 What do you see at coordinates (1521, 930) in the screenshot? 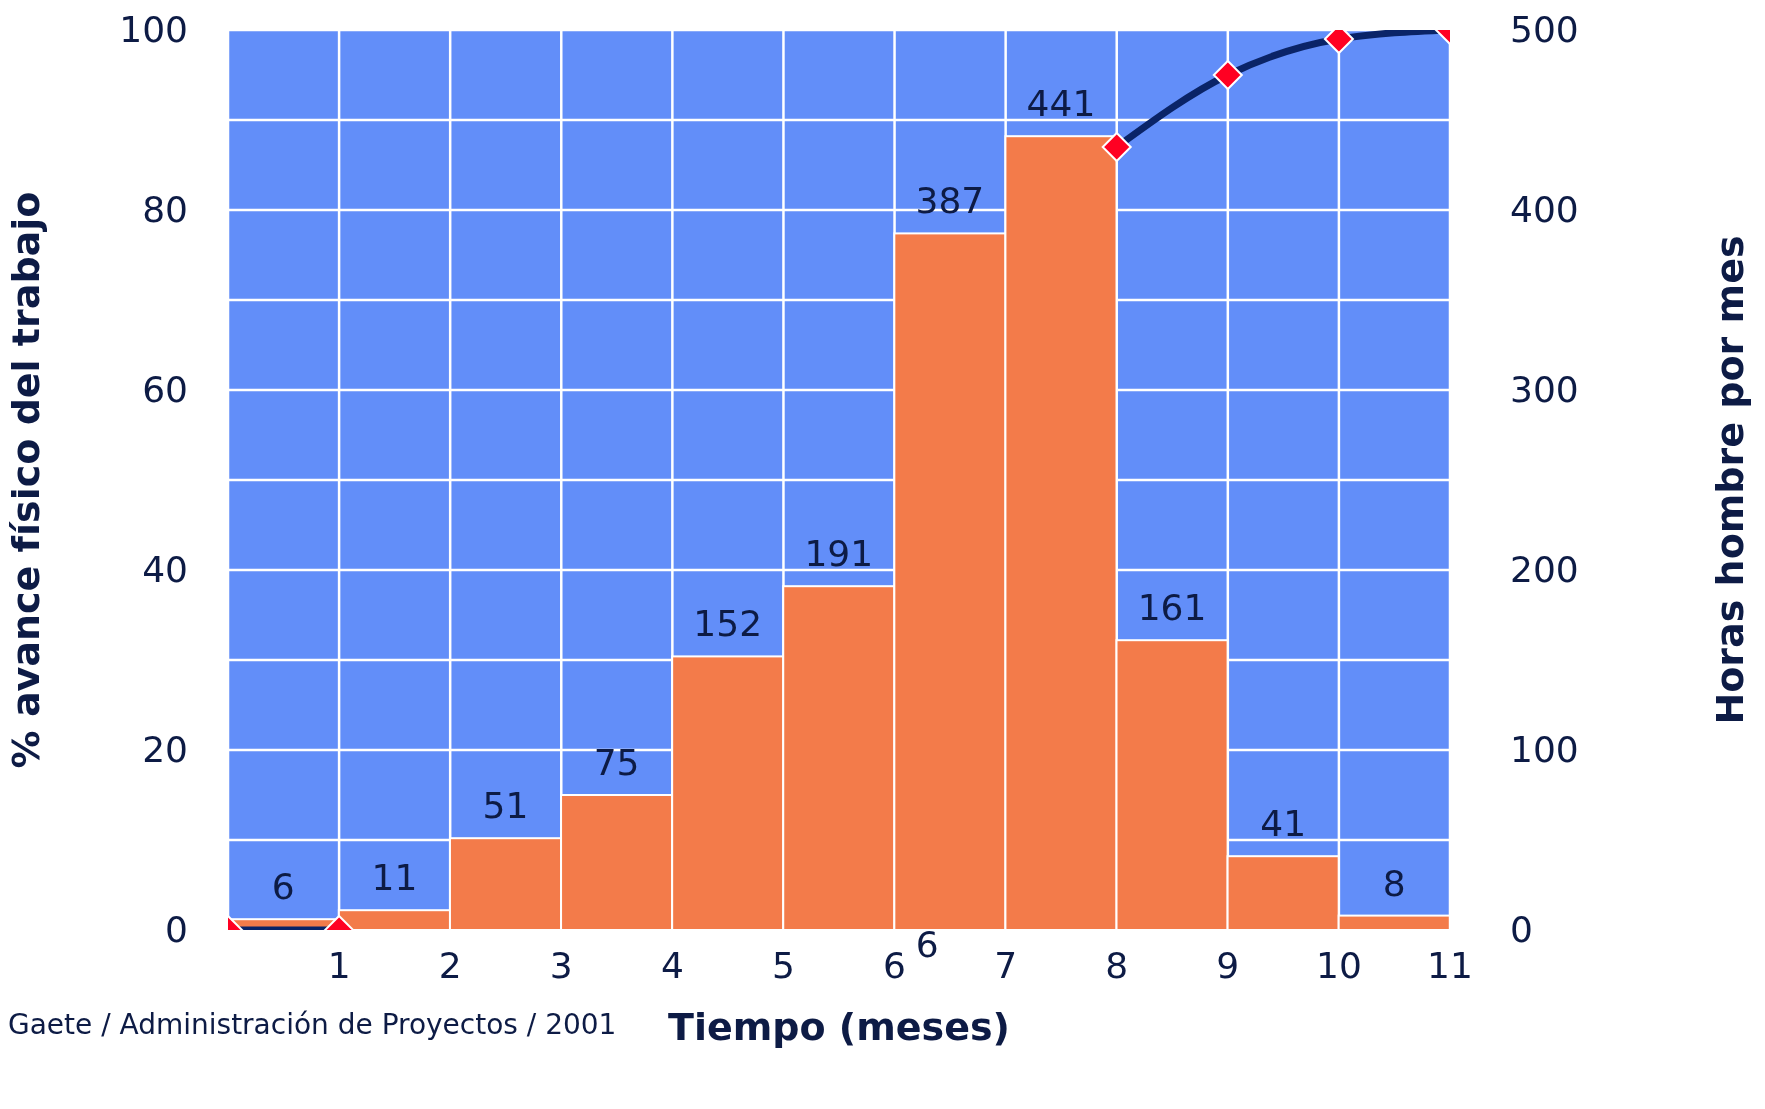
I see `y2-tick-label: 0` at bounding box center [1521, 930].